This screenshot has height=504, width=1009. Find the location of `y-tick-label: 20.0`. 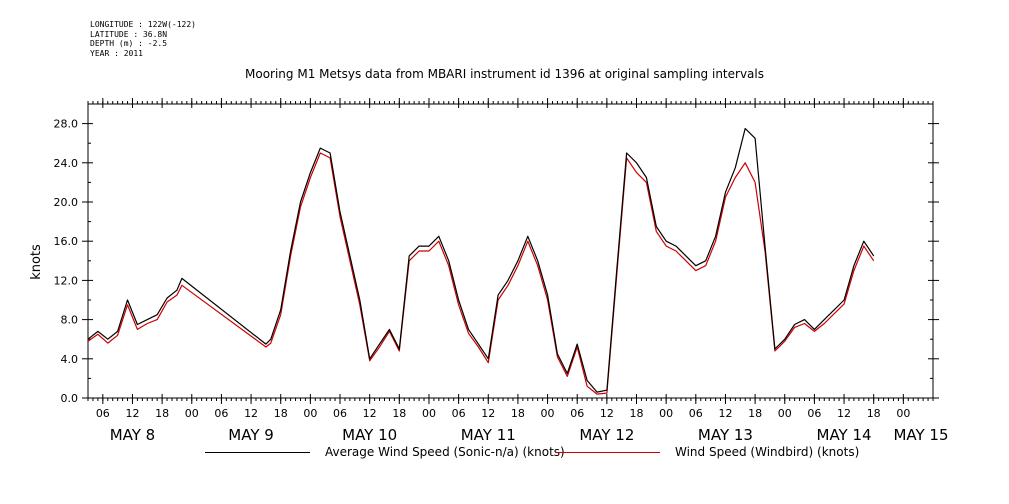

y-tick-label: 20.0 is located at coordinates (66, 202).